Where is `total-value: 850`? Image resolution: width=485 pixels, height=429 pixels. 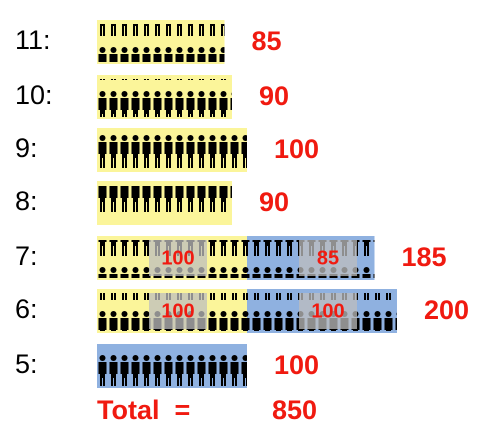
total-value: 850 is located at coordinates (294, 410).